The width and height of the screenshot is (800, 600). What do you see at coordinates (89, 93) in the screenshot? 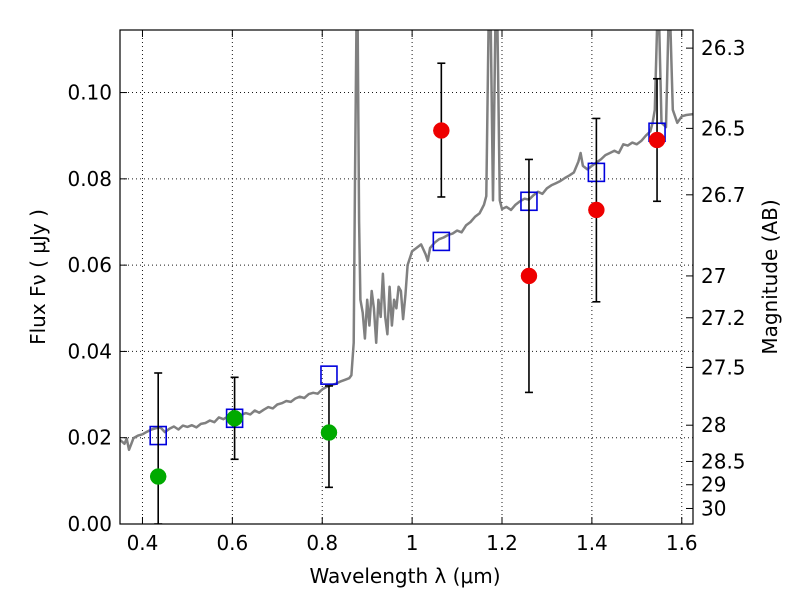
I see `y-tick-label: 0.10` at bounding box center [89, 93].